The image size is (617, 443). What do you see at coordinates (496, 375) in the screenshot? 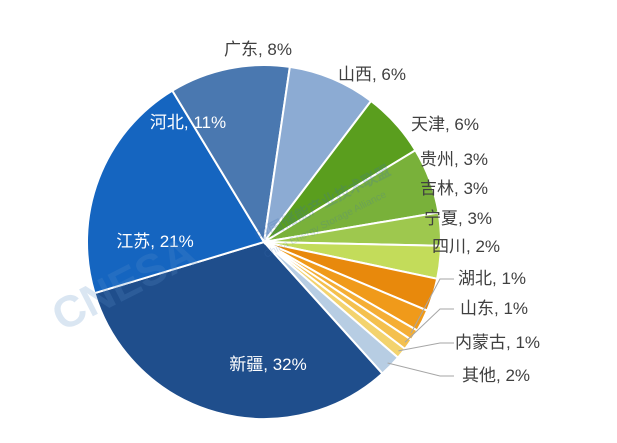
I see `slice-label-14: 其他, 2%` at bounding box center [496, 375].